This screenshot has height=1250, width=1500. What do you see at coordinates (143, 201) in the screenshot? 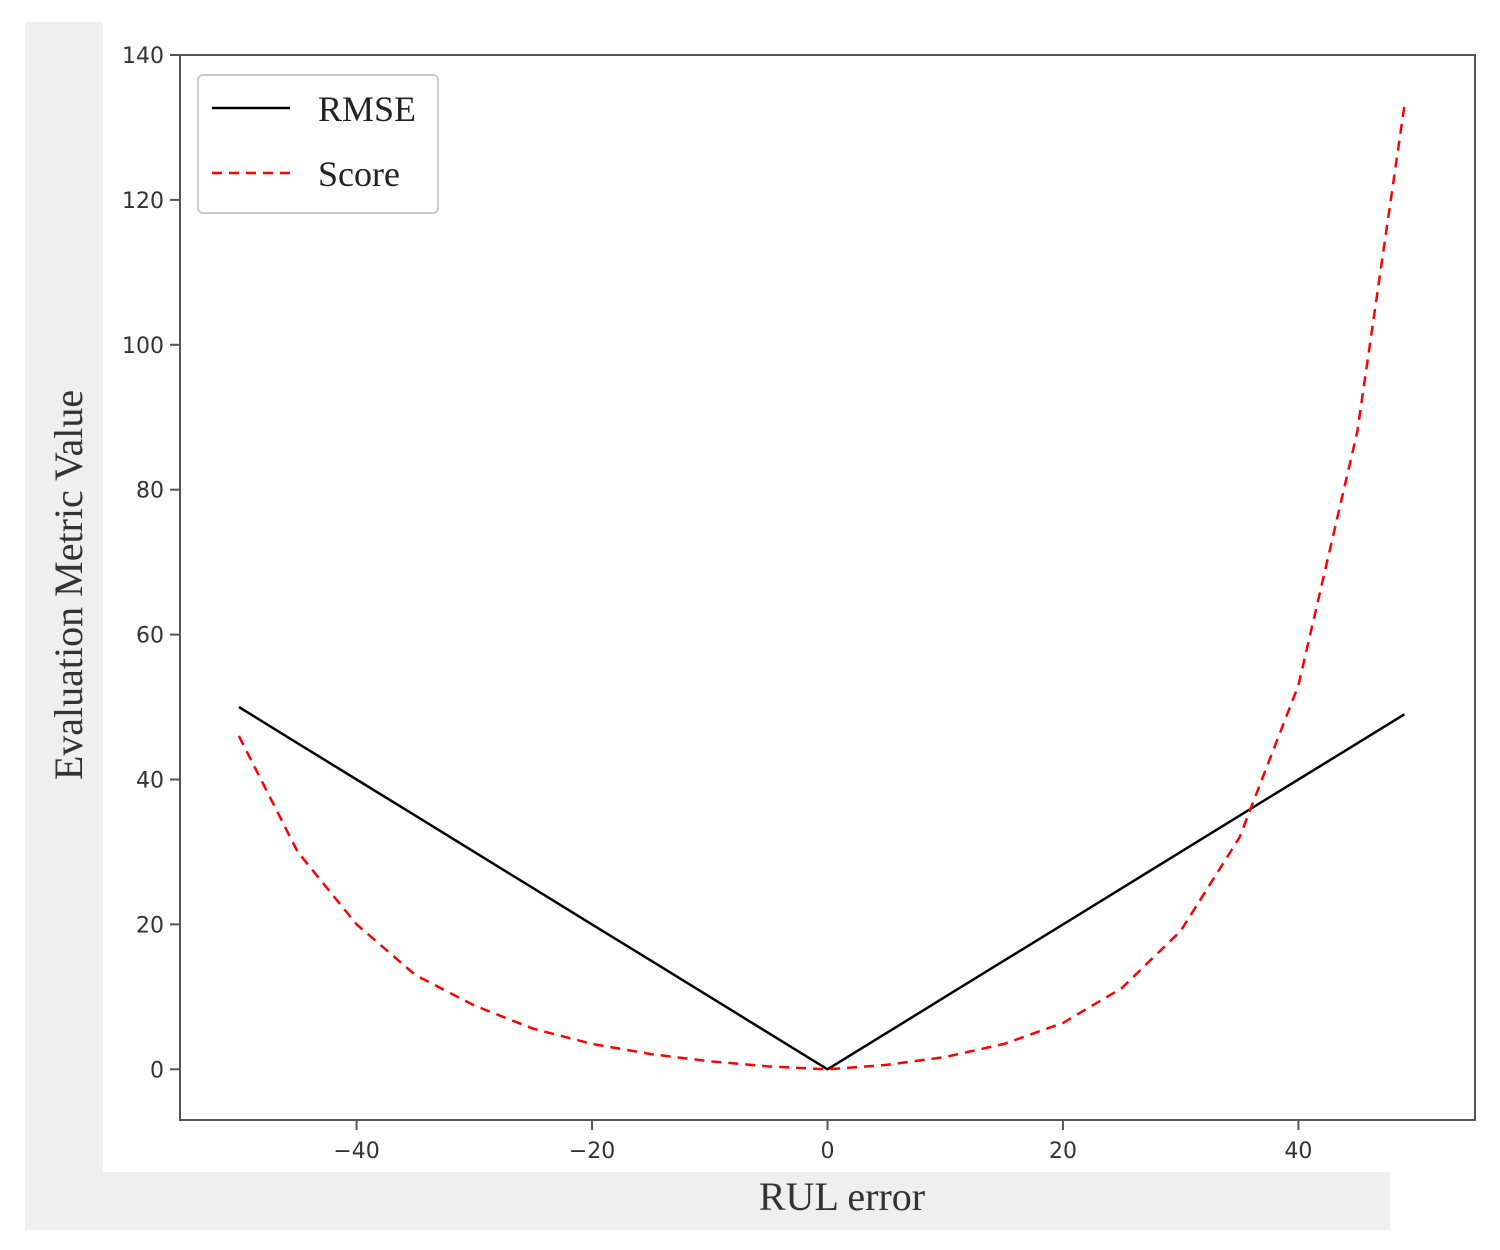
I see `y-tick-label: 120` at bounding box center [143, 201].